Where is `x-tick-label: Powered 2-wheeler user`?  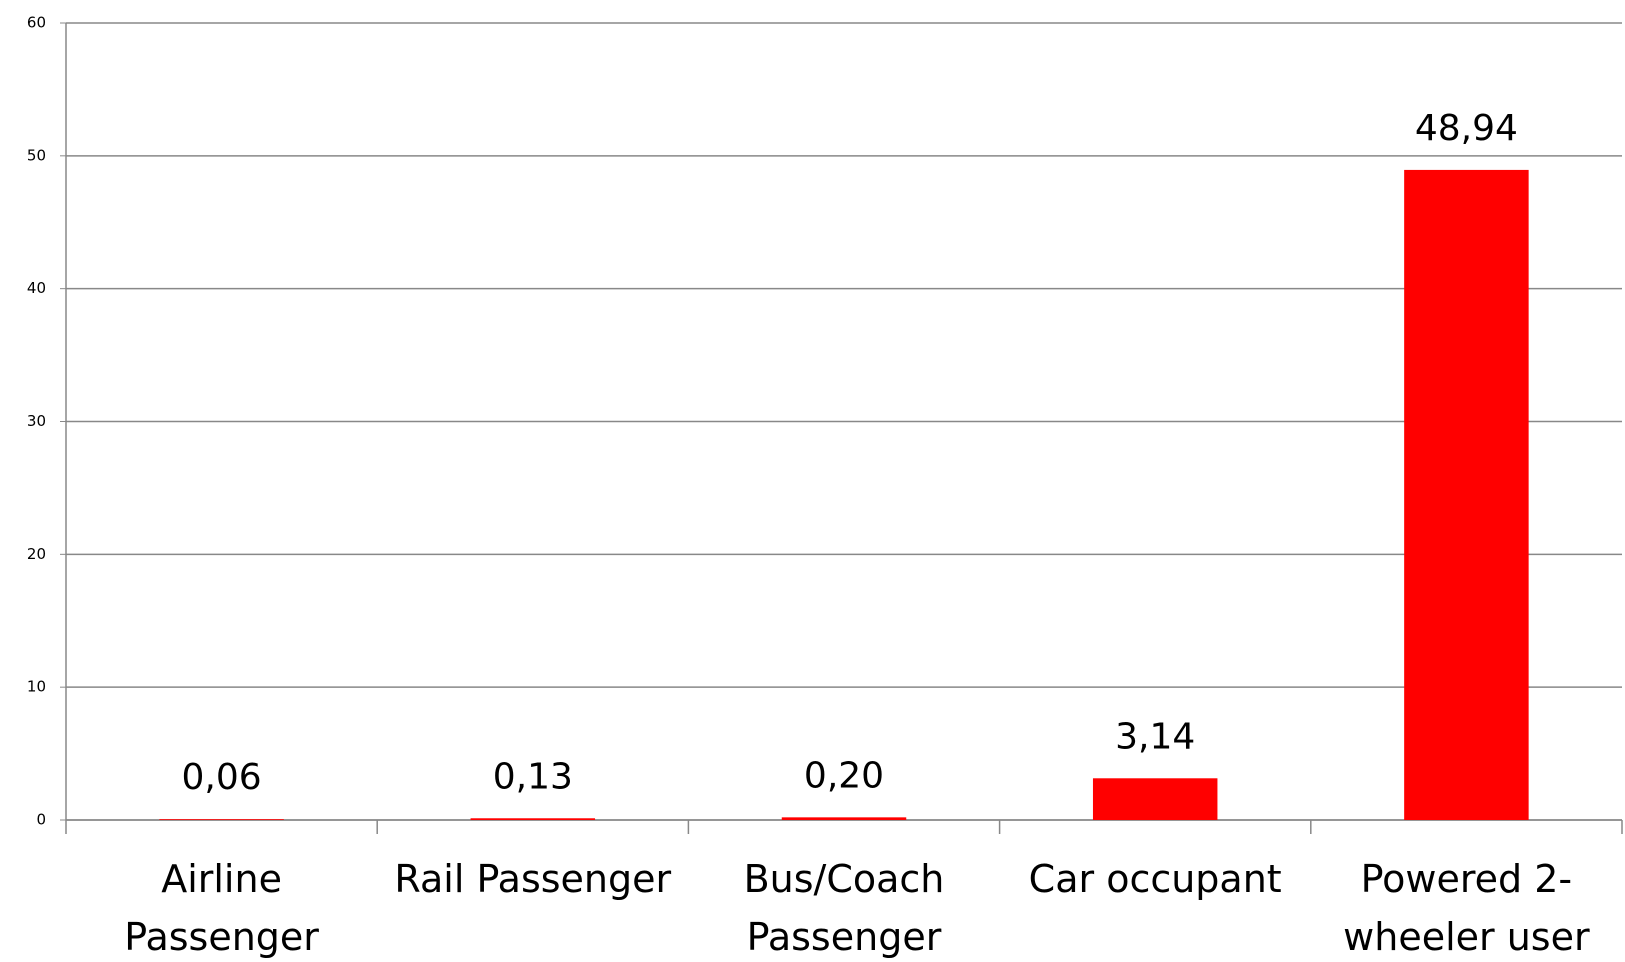
x-tick-label: Powered 2-wheeler user is located at coordinates (1466, 908).